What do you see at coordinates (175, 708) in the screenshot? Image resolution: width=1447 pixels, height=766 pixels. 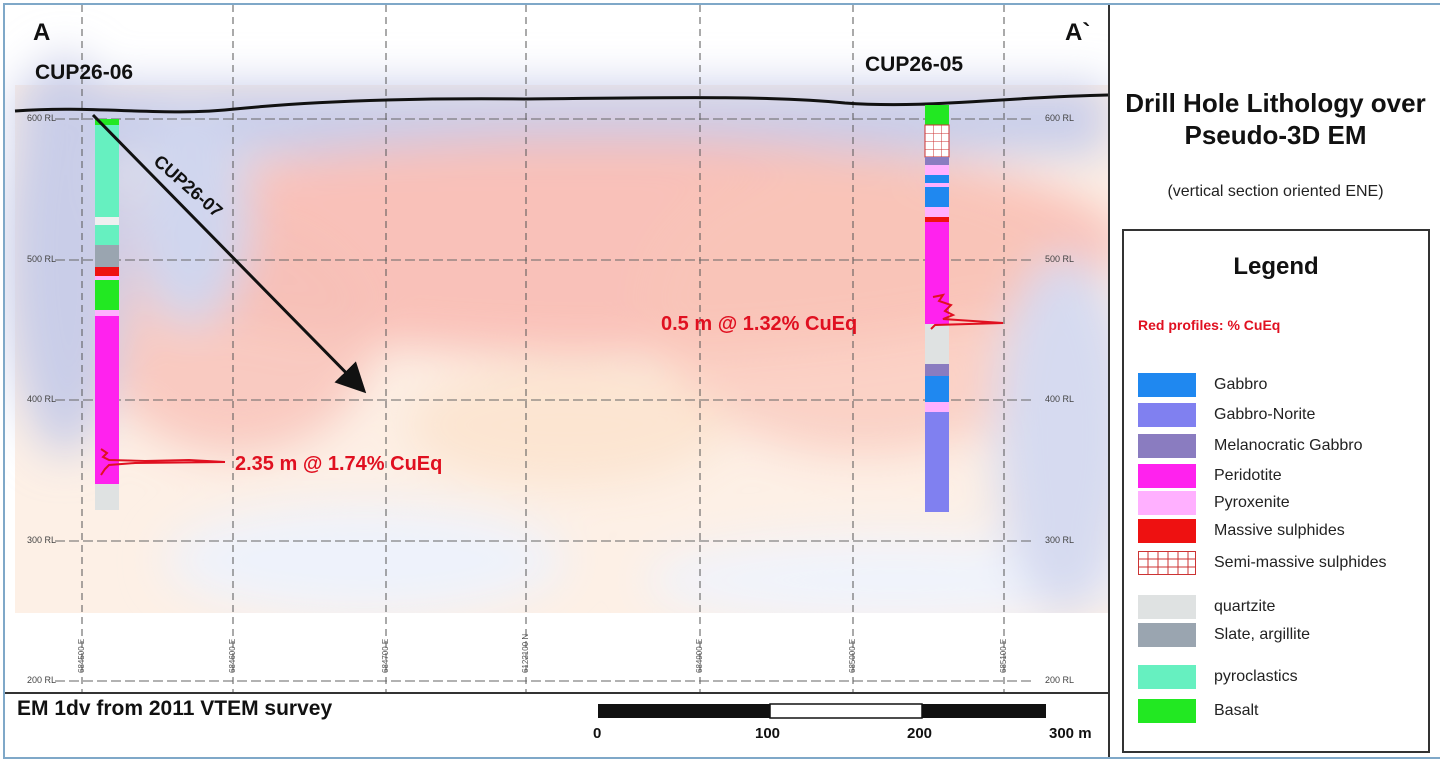 I see `em-survey-caption: EM 1dv from 2011 VTEM survey` at bounding box center [175, 708].